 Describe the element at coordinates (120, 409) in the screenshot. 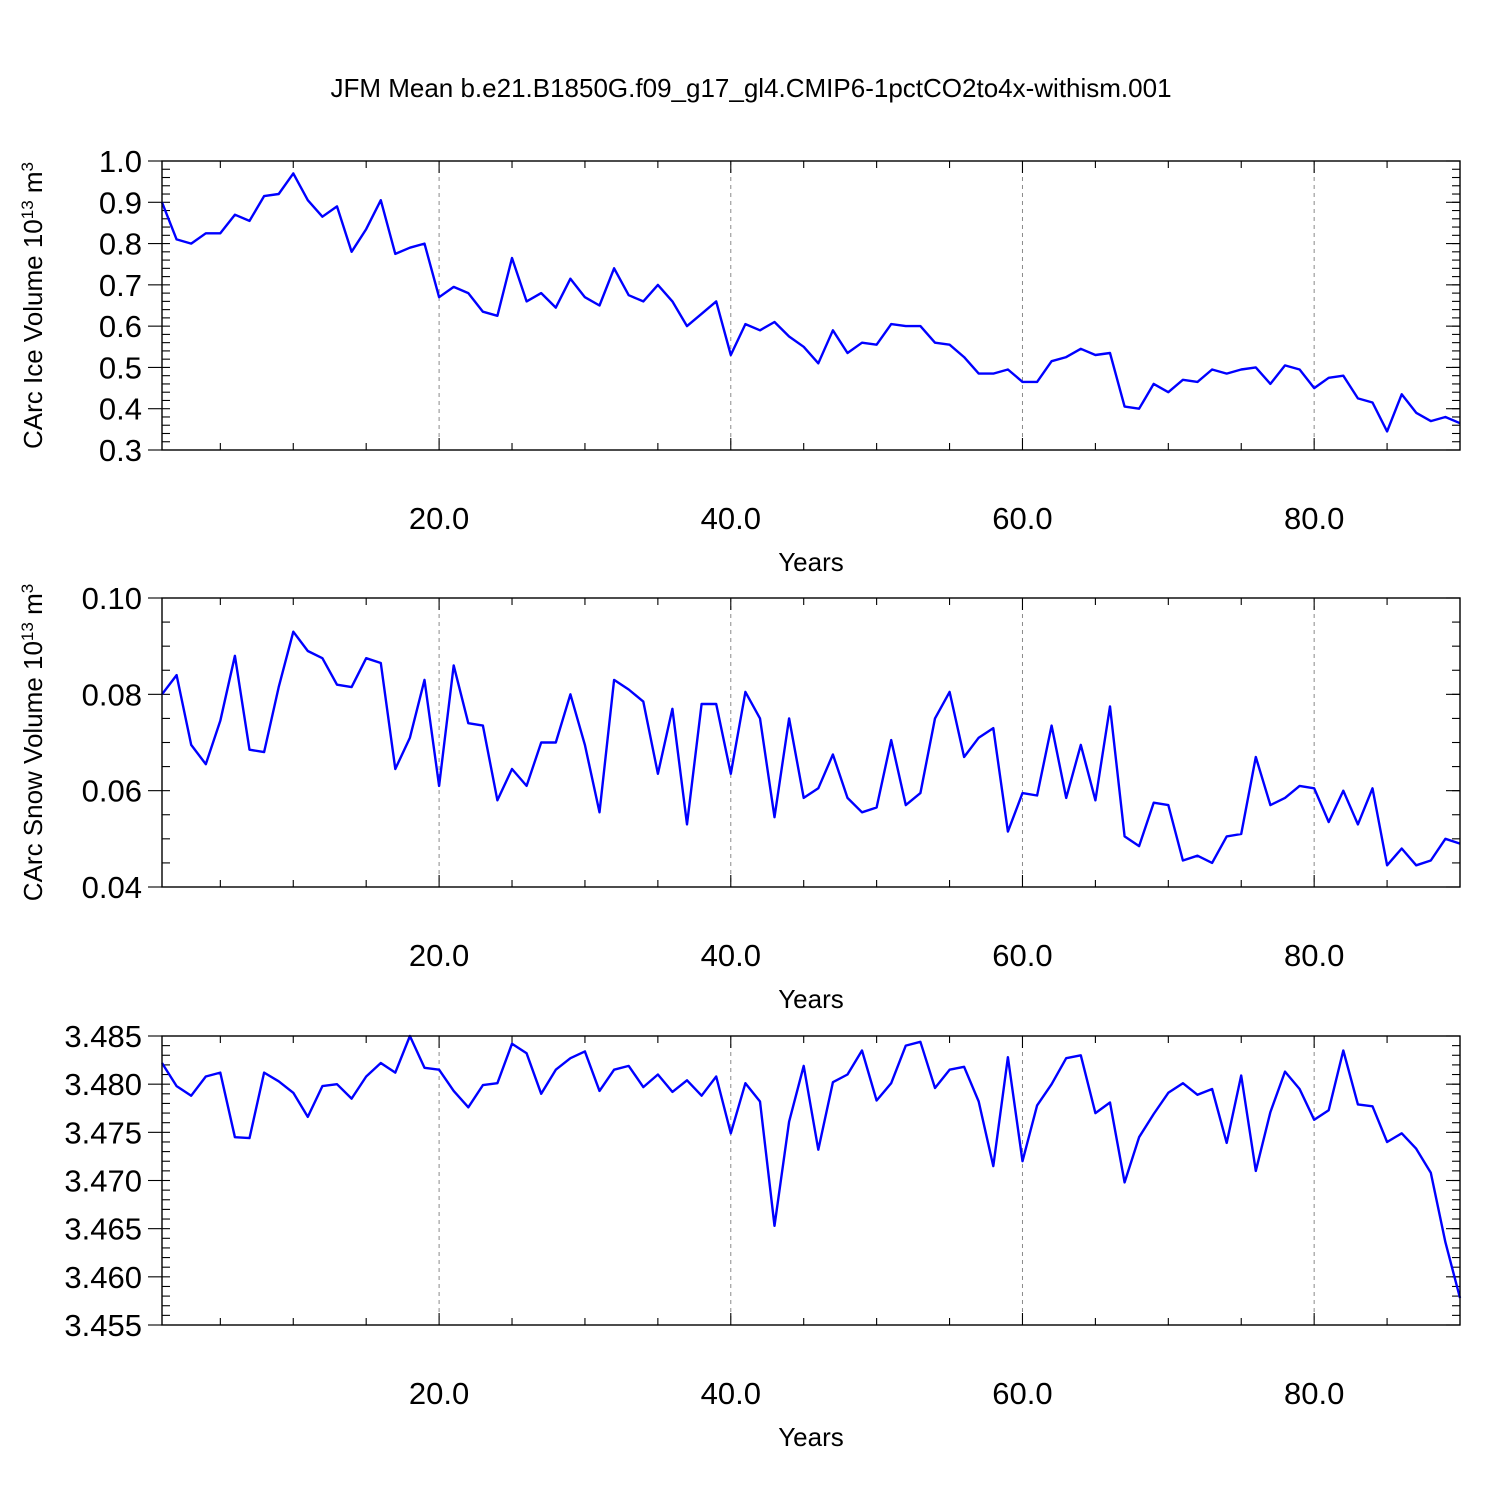

I see `y-tick-label: 0.4` at that location.